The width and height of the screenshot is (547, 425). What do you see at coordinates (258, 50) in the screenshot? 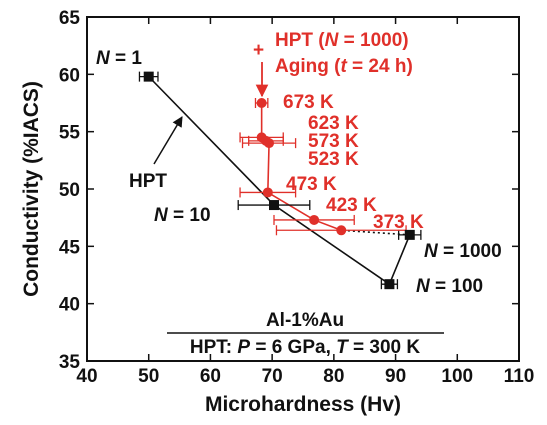
I see `plus-sign: +` at bounding box center [258, 50].